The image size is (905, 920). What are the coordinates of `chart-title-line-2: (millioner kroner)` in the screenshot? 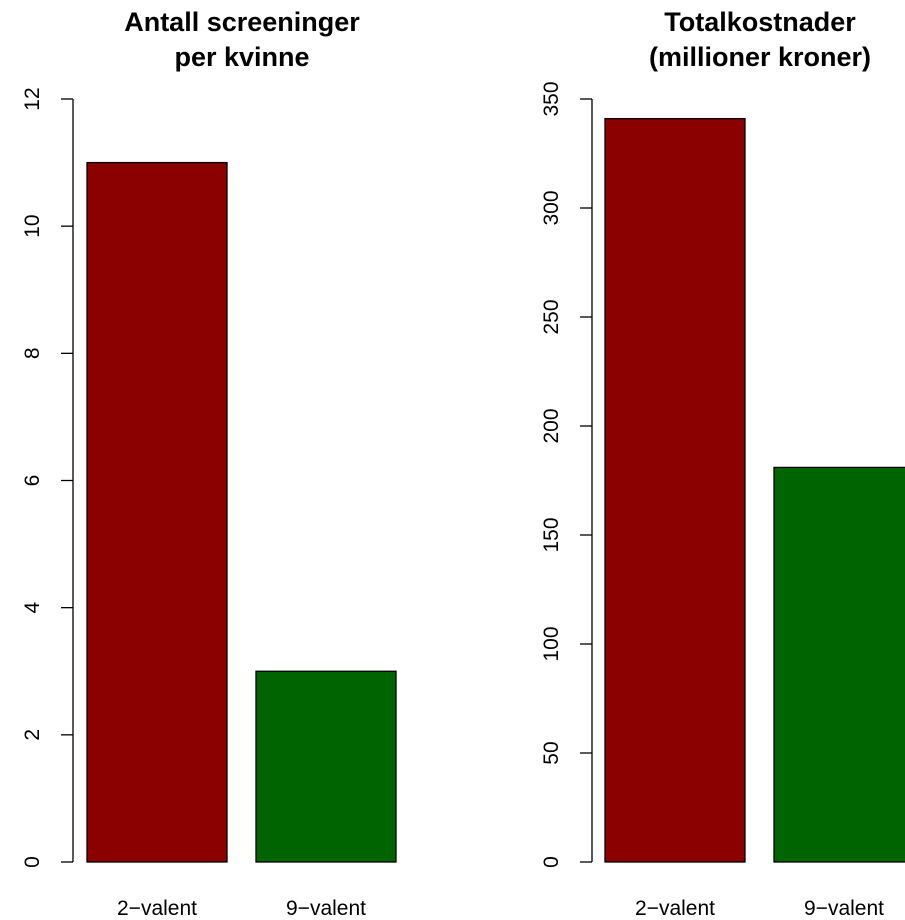 It's located at (760, 57).